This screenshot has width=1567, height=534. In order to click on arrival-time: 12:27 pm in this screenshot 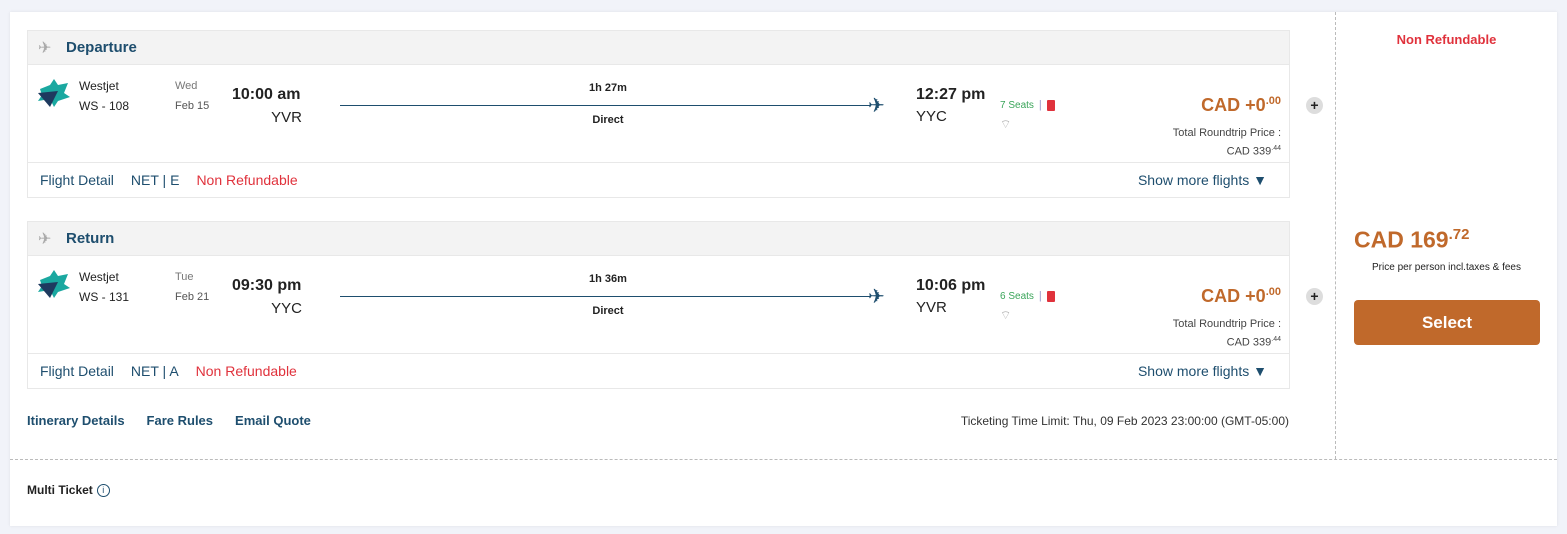, I will do `click(951, 94)`.